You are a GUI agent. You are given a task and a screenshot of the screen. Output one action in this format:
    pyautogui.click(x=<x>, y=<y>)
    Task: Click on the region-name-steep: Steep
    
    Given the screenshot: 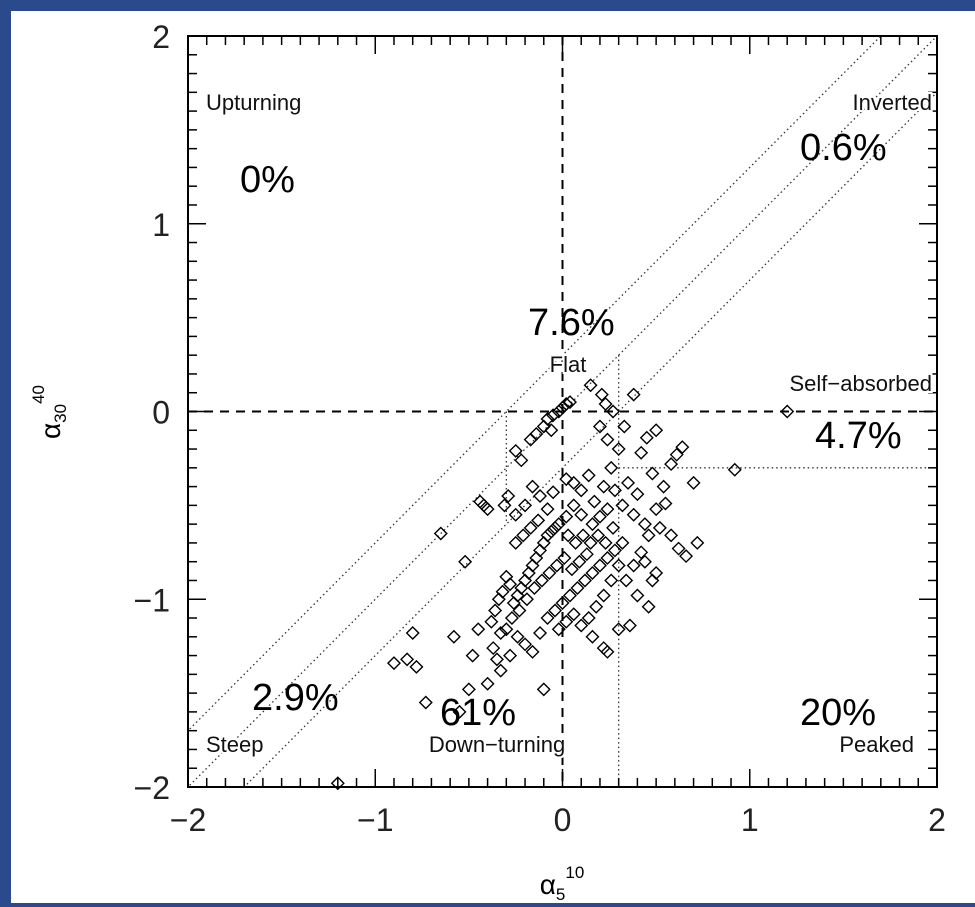 What is the action you would take?
    pyautogui.click(x=235, y=744)
    